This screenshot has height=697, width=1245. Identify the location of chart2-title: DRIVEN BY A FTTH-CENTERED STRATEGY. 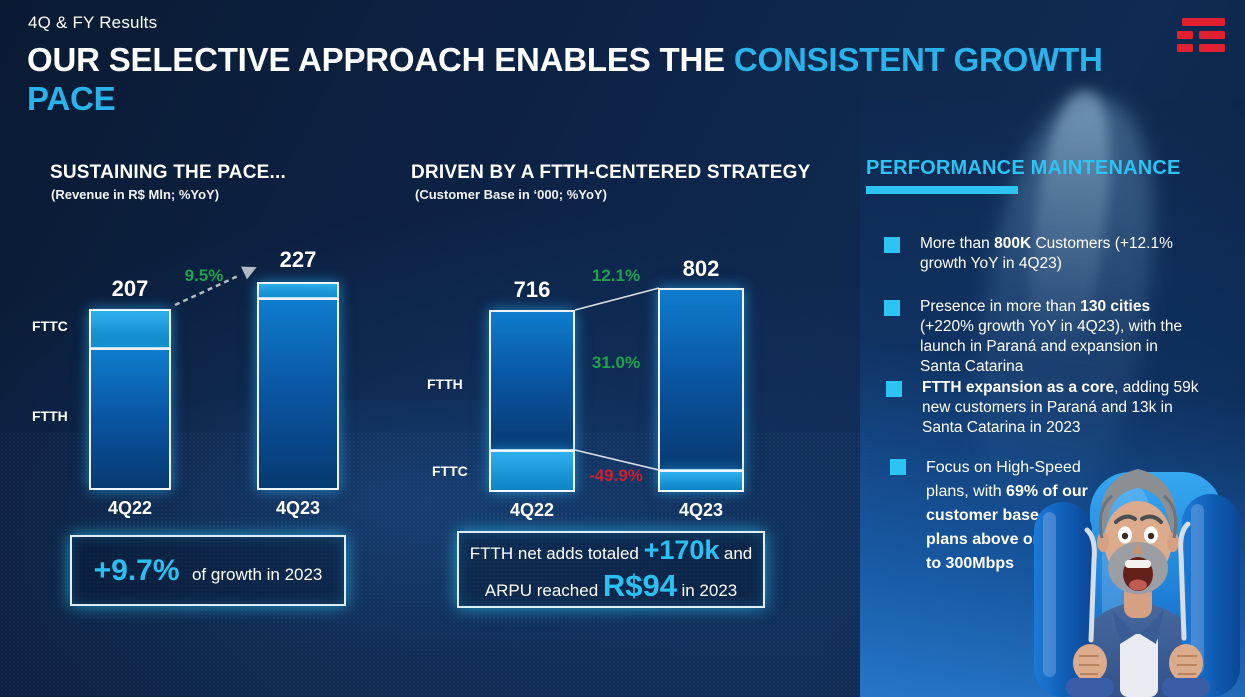
(611, 172).